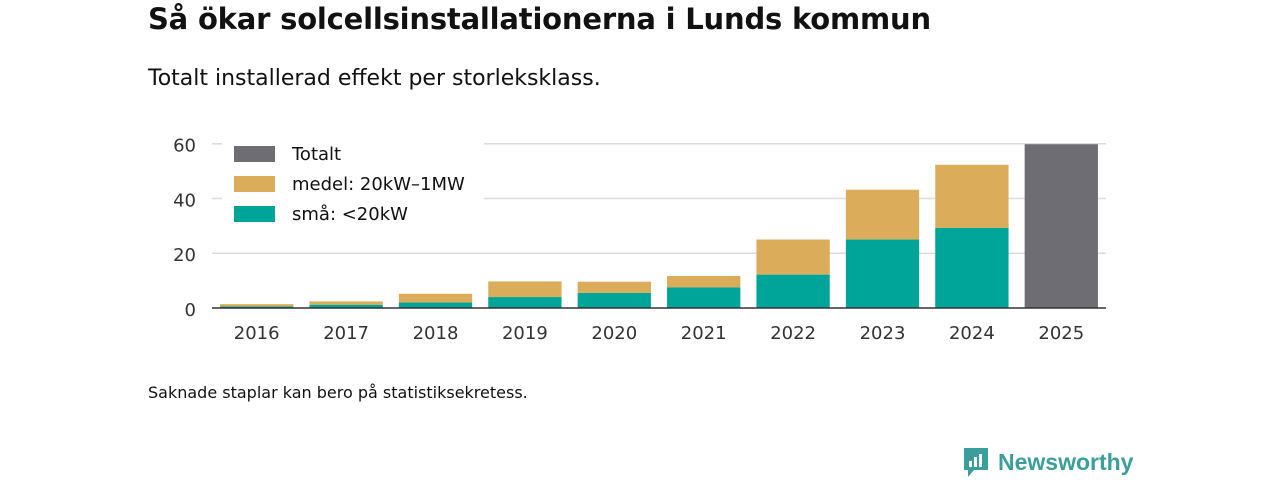  Describe the element at coordinates (184, 200) in the screenshot. I see `y-tick-label: 40` at that location.